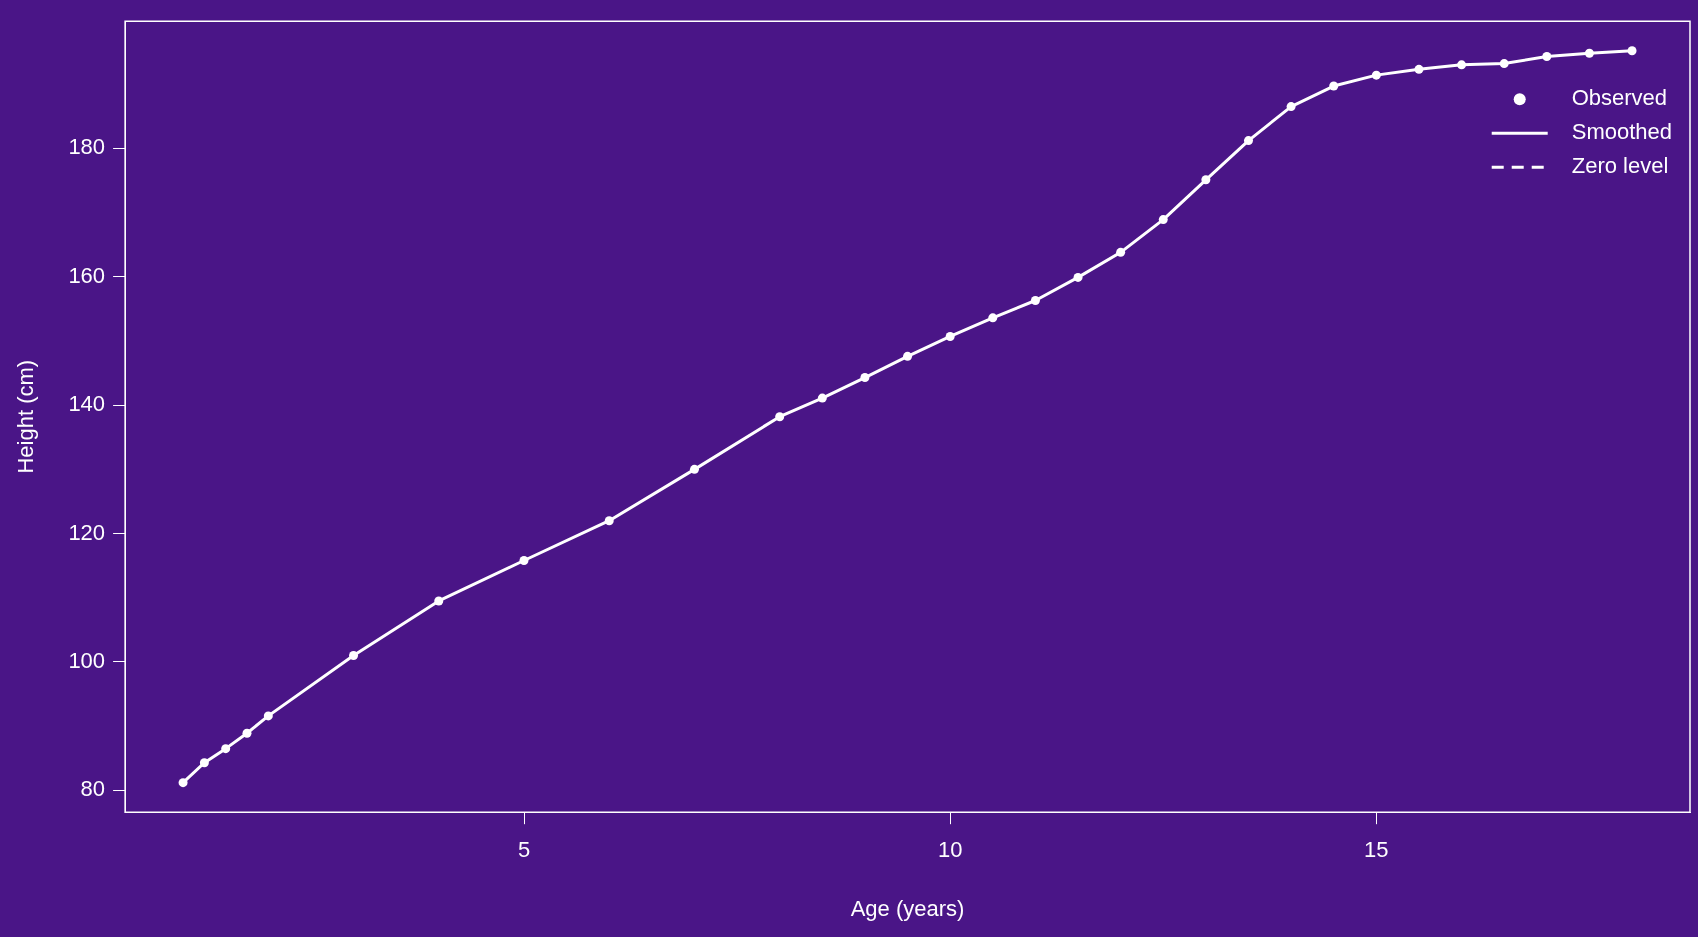 The width and height of the screenshot is (1698, 937). I want to click on y-tick-label: 180, so click(87, 147).